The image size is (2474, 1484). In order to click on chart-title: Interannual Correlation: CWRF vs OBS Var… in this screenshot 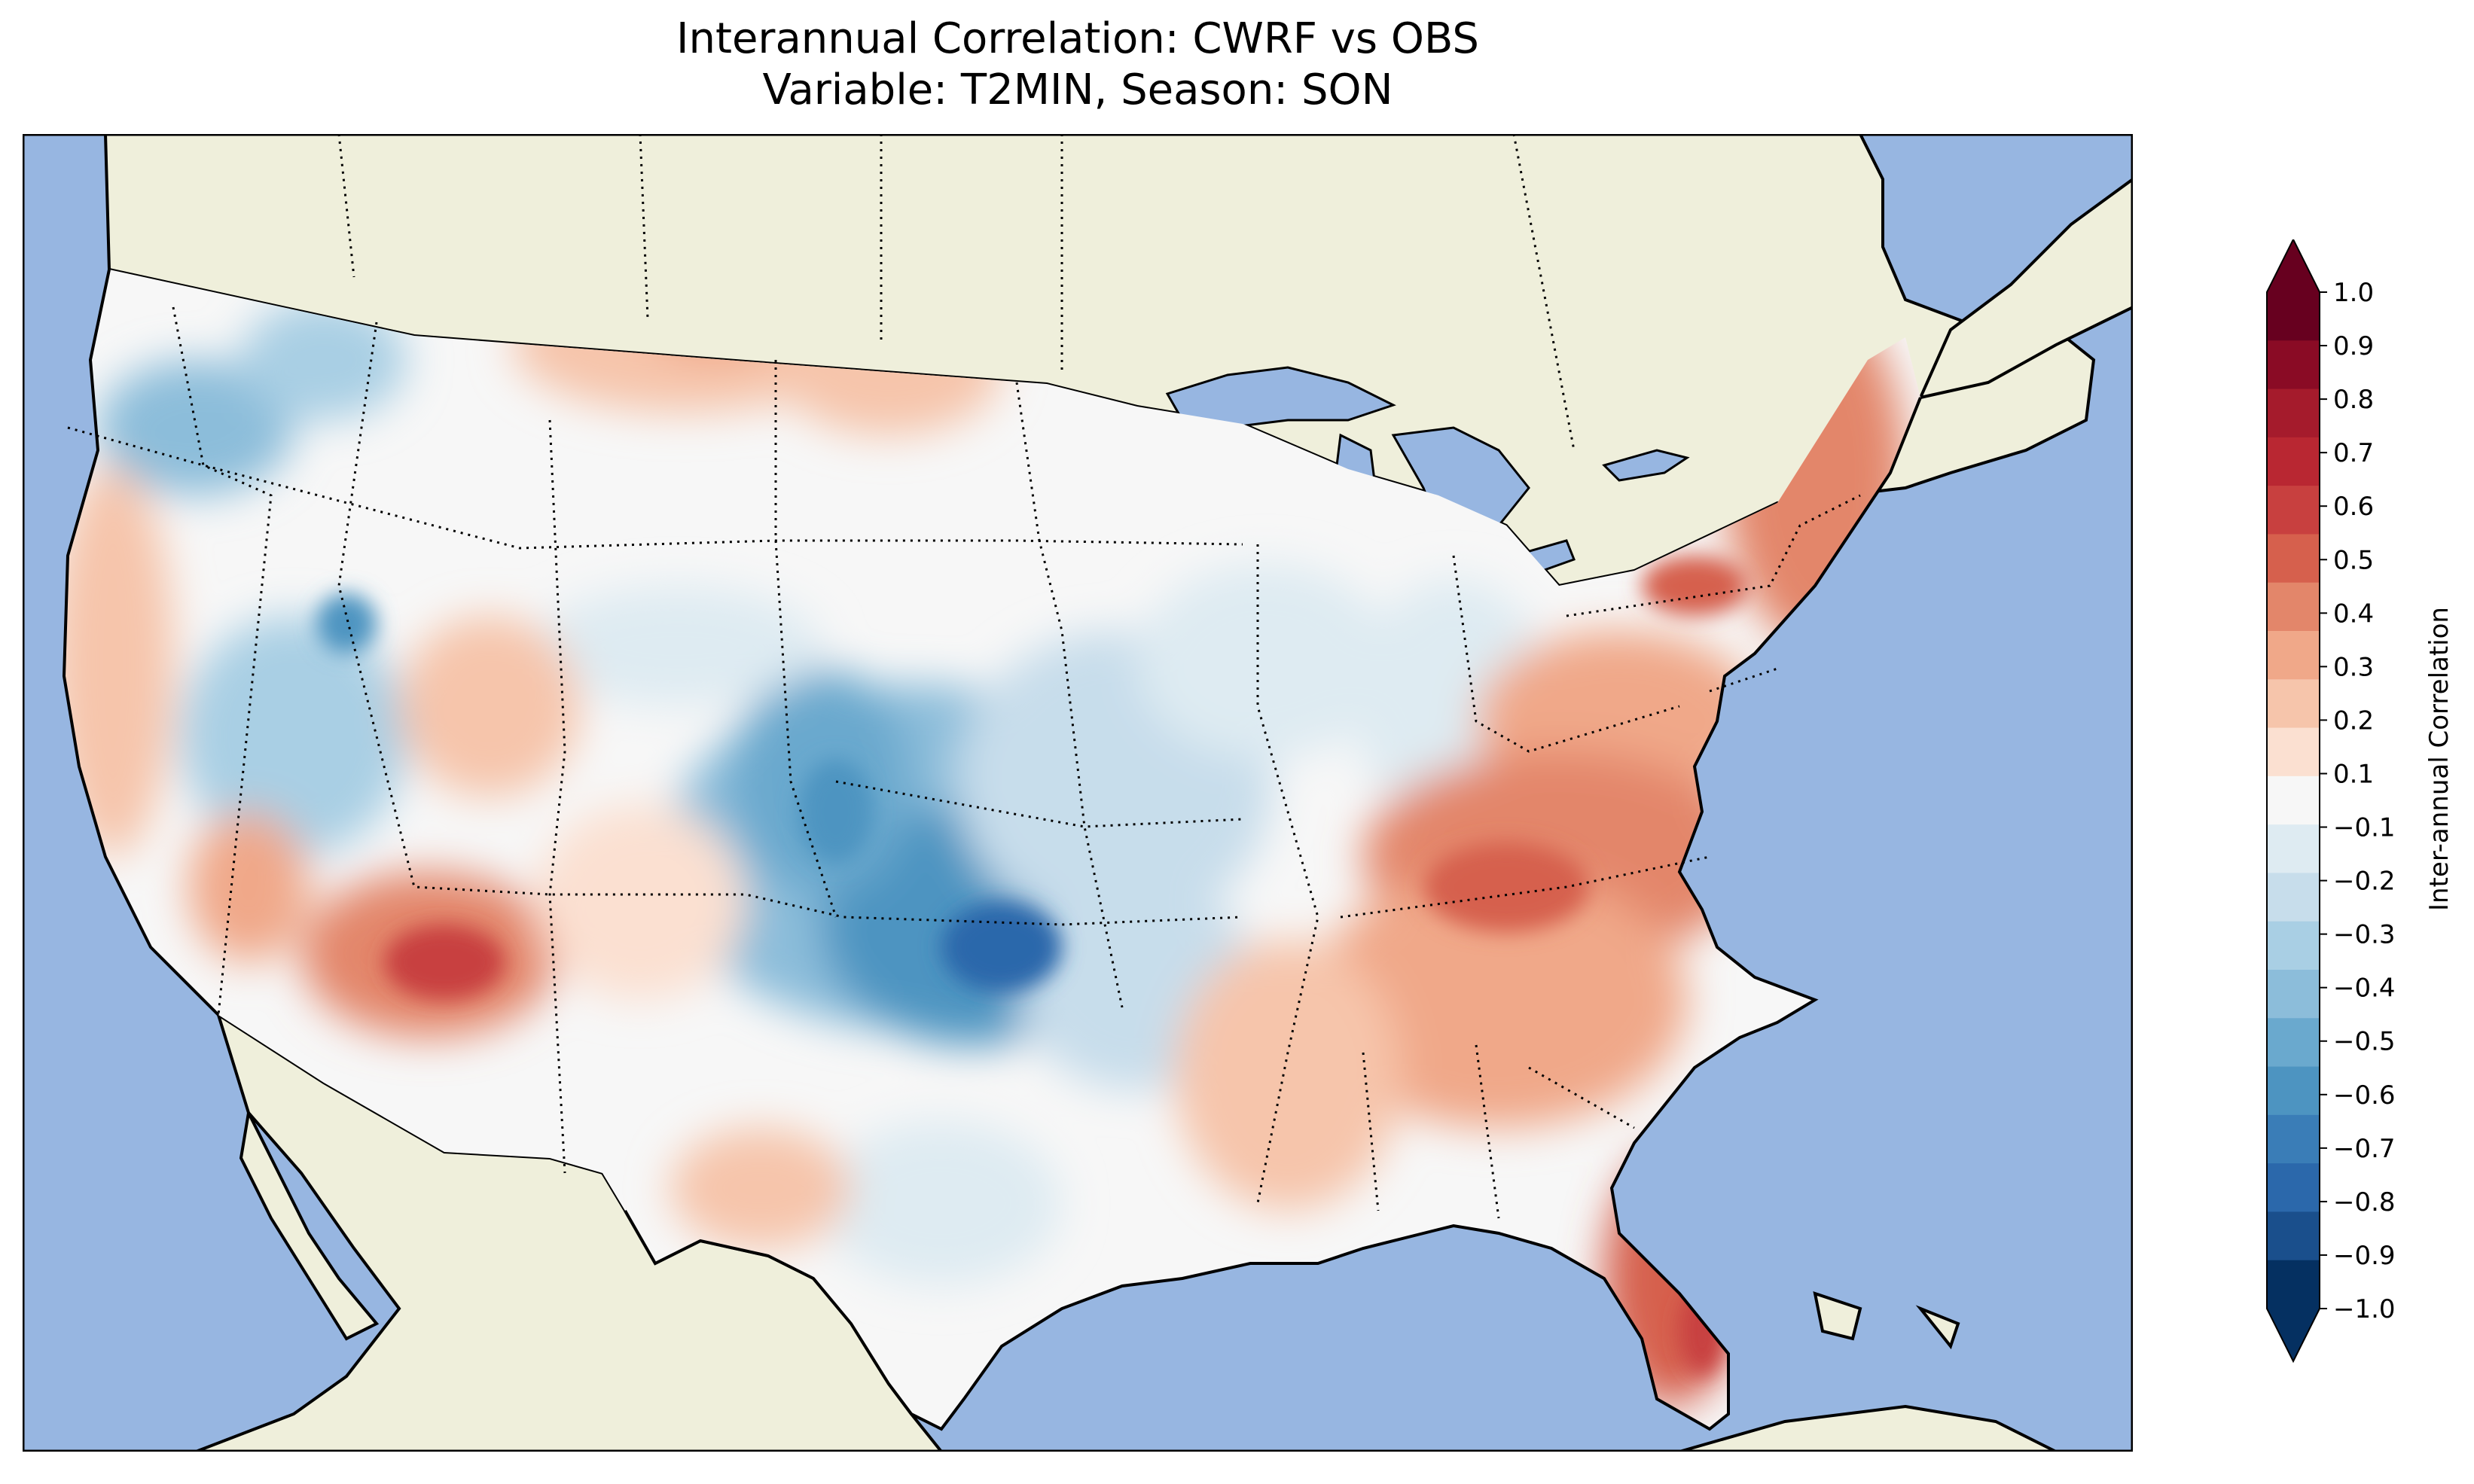, I will do `click(1078, 65)`.